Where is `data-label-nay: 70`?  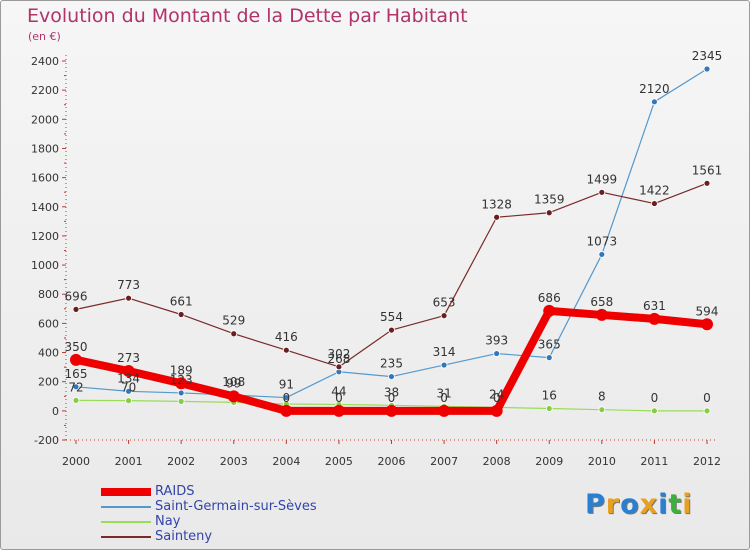 data-label-nay: 70 is located at coordinates (128, 388).